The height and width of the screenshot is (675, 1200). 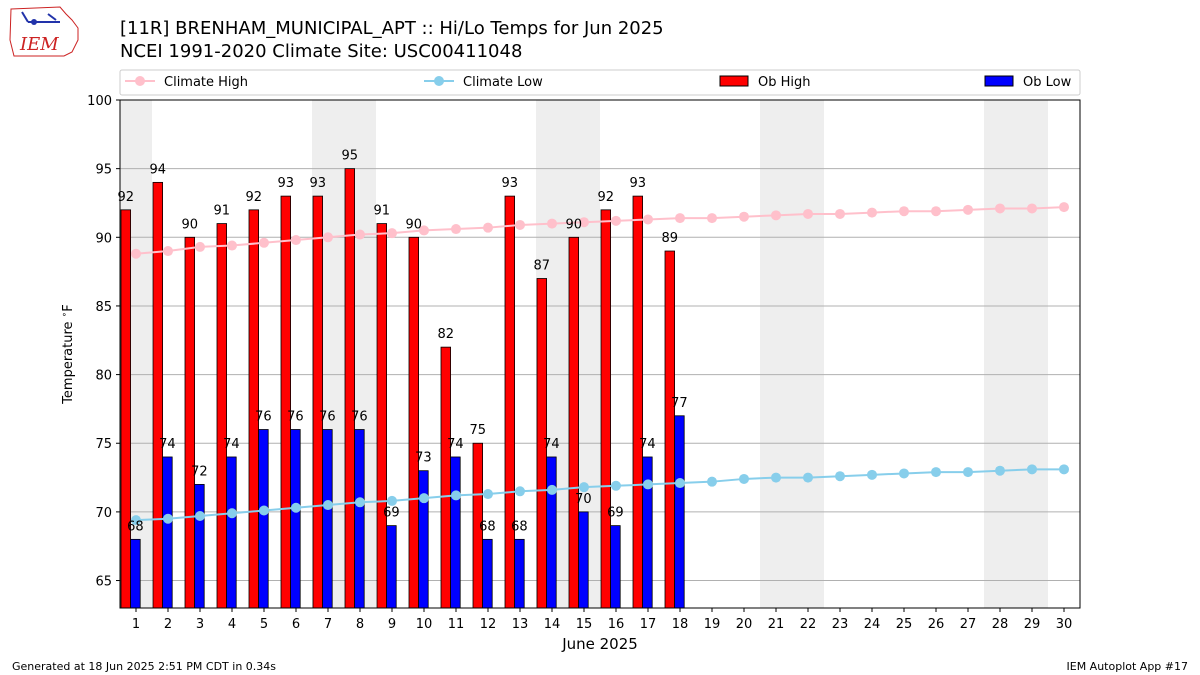 I want to click on x-tick-label: 27, so click(x=968, y=624).